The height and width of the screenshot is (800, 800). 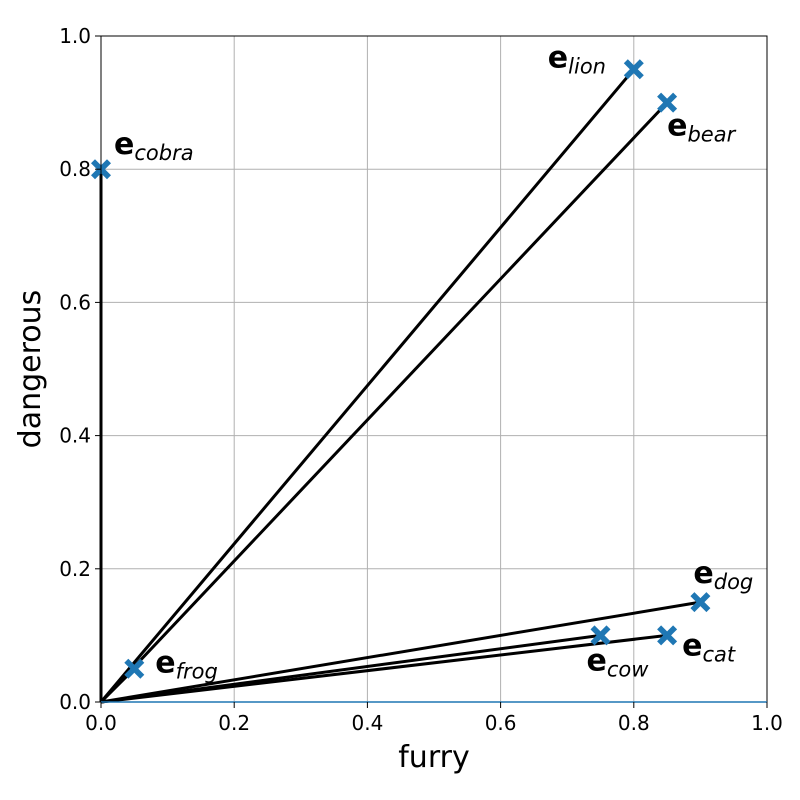 What do you see at coordinates (700, 602) in the screenshot?
I see `marker-dog` at bounding box center [700, 602].